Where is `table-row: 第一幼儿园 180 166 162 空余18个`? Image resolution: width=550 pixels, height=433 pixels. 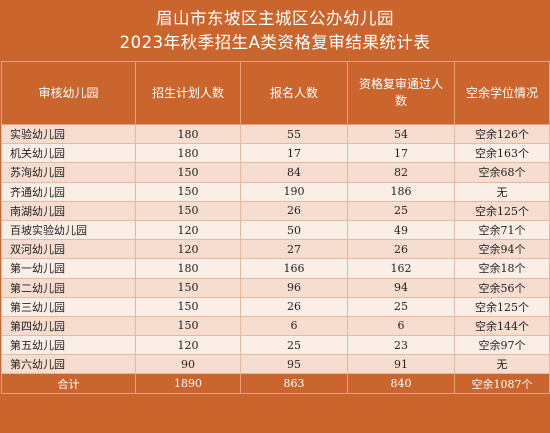 table-row: 第一幼儿园 180 166 162 空余18个 is located at coordinates (275, 268).